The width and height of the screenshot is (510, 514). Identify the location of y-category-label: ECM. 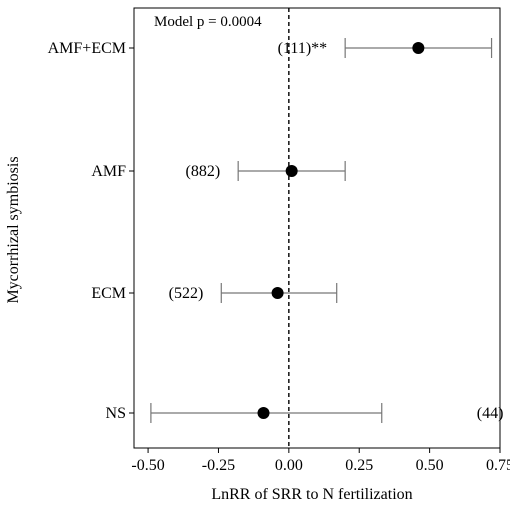
(108, 293).